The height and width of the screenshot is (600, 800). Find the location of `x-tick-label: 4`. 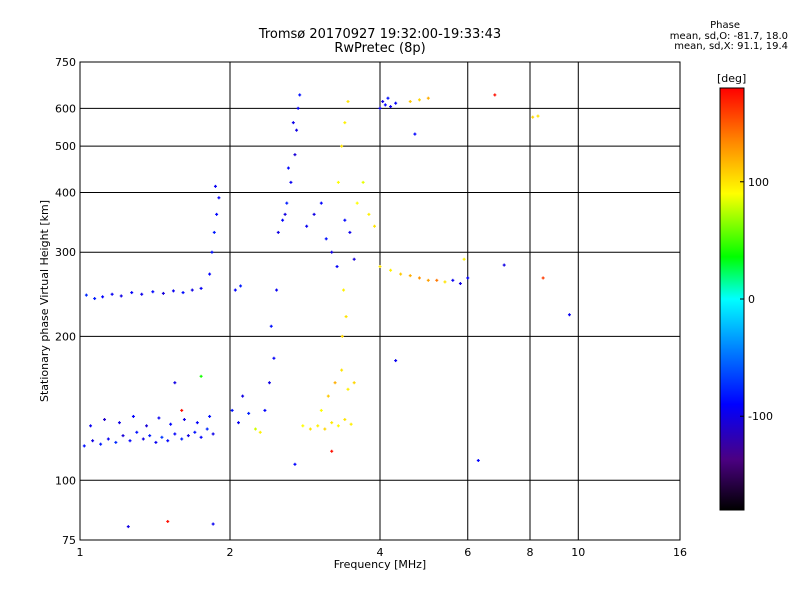

x-tick-label: 4 is located at coordinates (380, 552).